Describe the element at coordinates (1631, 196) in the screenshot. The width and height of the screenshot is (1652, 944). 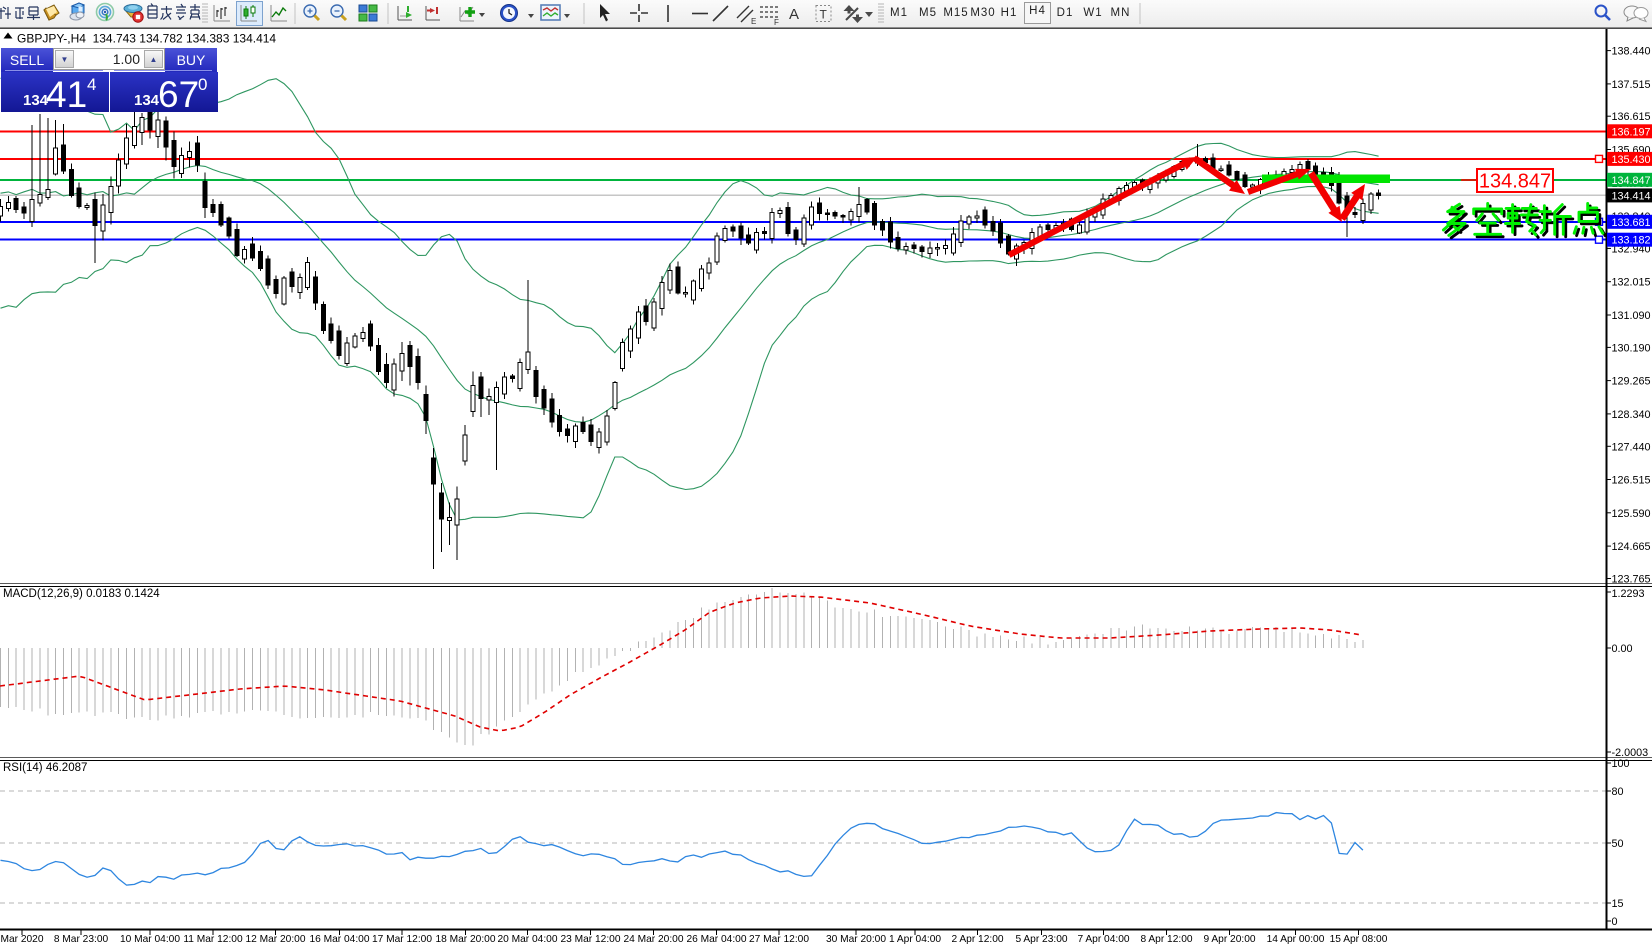
I see `svg-text: 134.414` at that location.